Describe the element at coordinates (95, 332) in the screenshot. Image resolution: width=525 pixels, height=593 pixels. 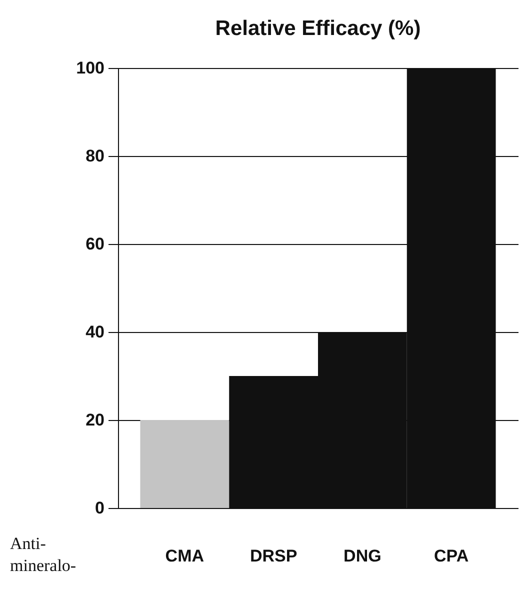
I see `y-tick-label: 40` at that location.